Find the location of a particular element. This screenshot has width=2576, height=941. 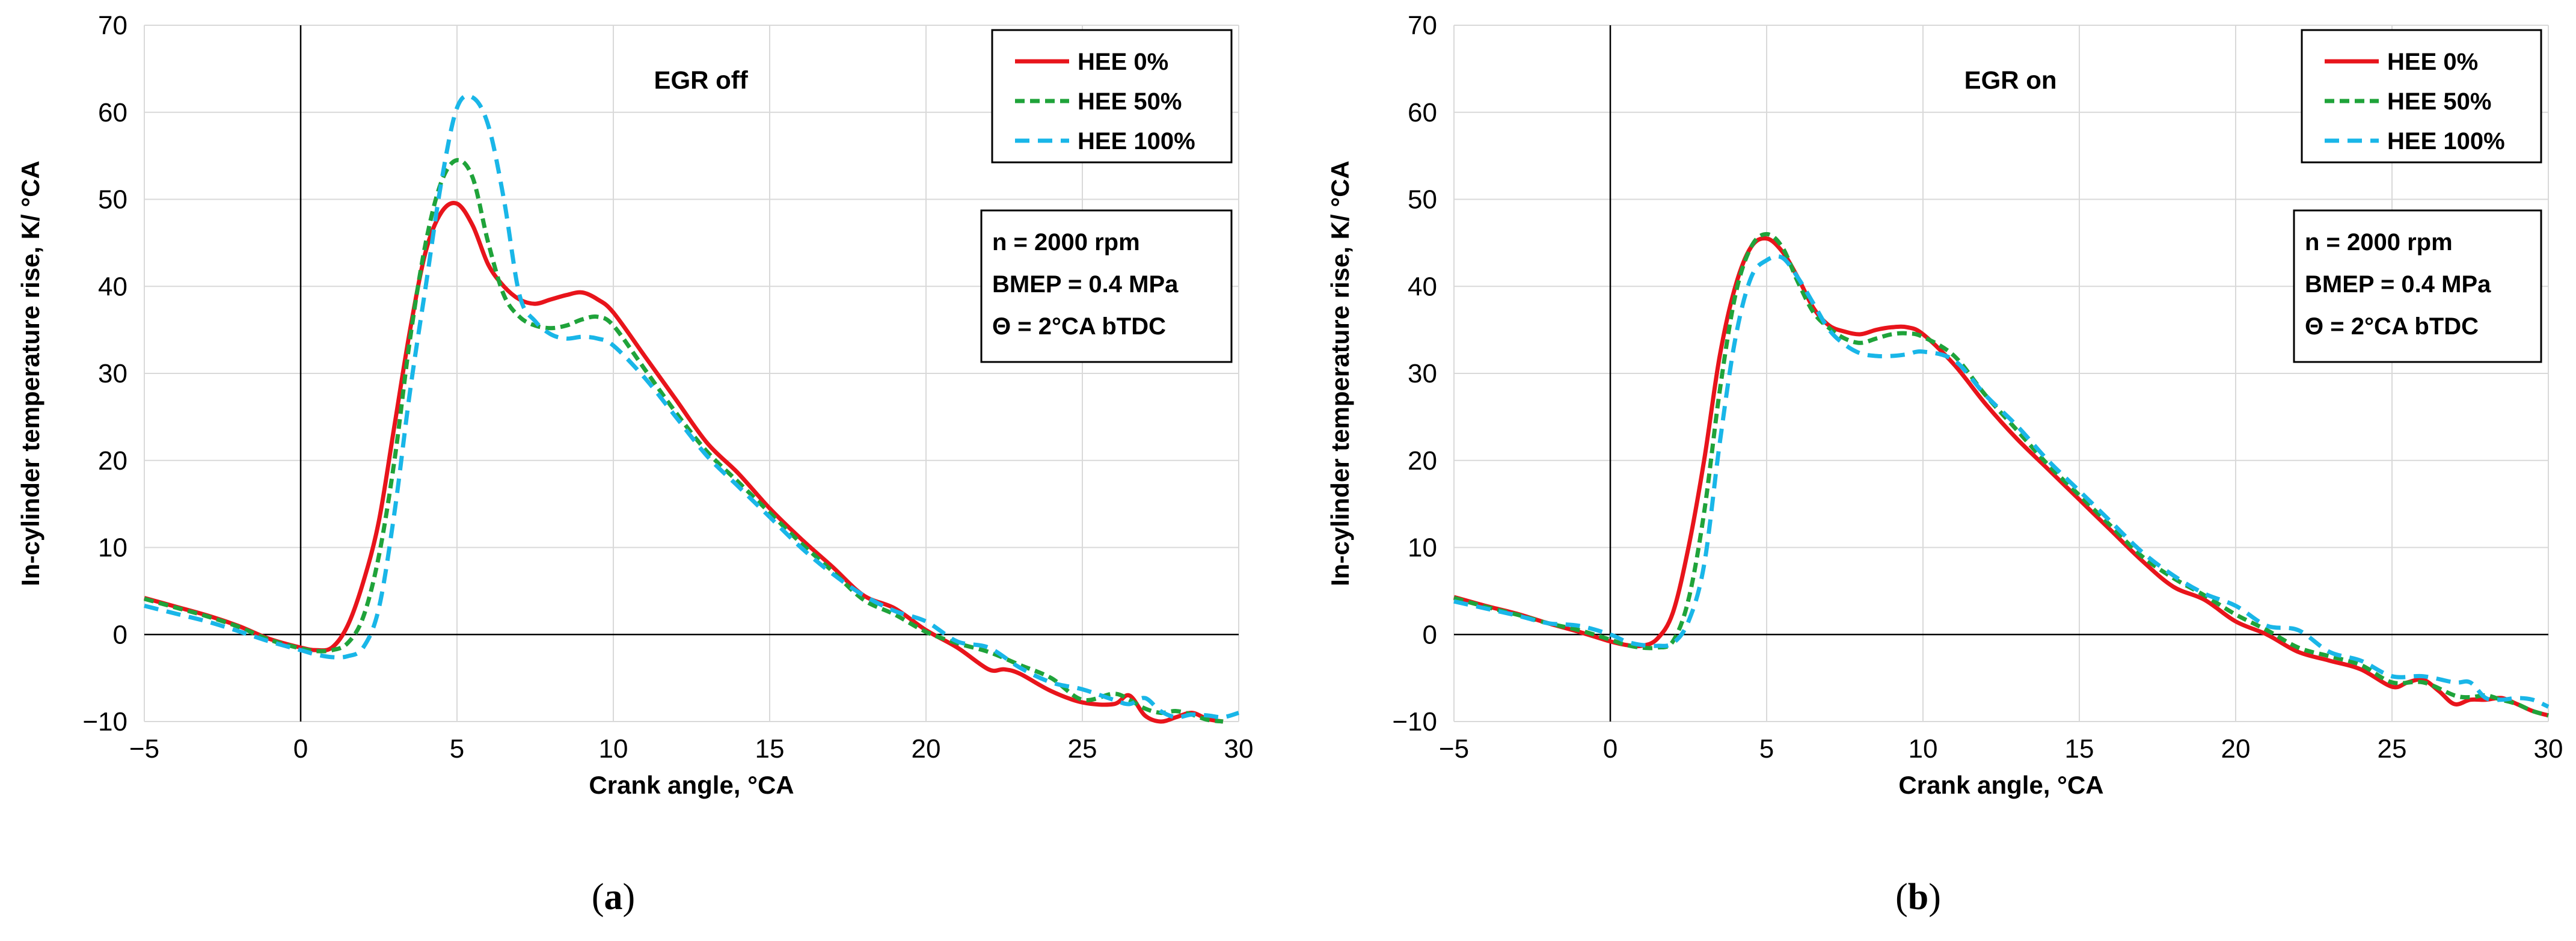

panel-caption: (b) is located at coordinates (1918, 897).